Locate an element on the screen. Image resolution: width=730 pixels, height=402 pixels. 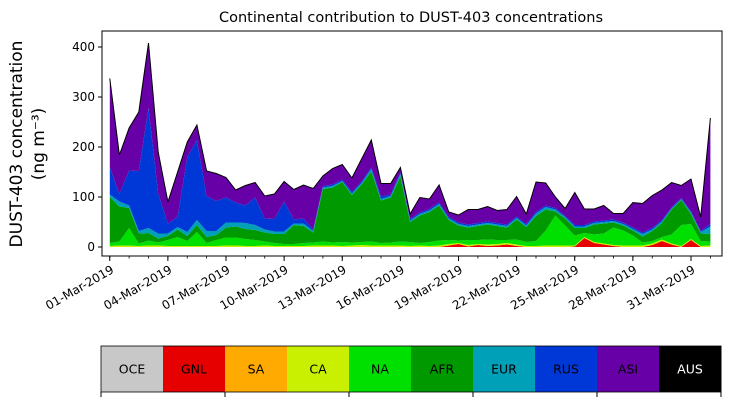
legend: OCE GNL SA CA NA AFR EUR RUS ASI AUS is located at coordinates (411, 371).